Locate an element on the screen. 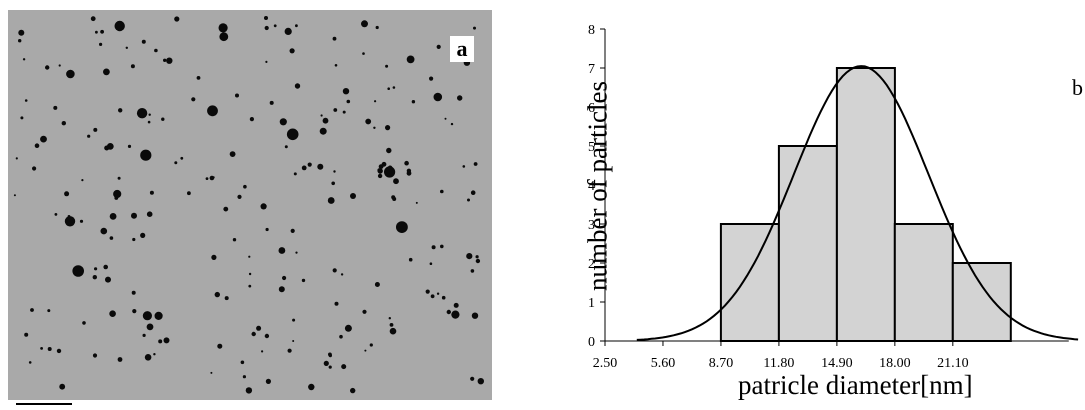  x-axis-label: patricle diameter[nm] is located at coordinates (855, 385).